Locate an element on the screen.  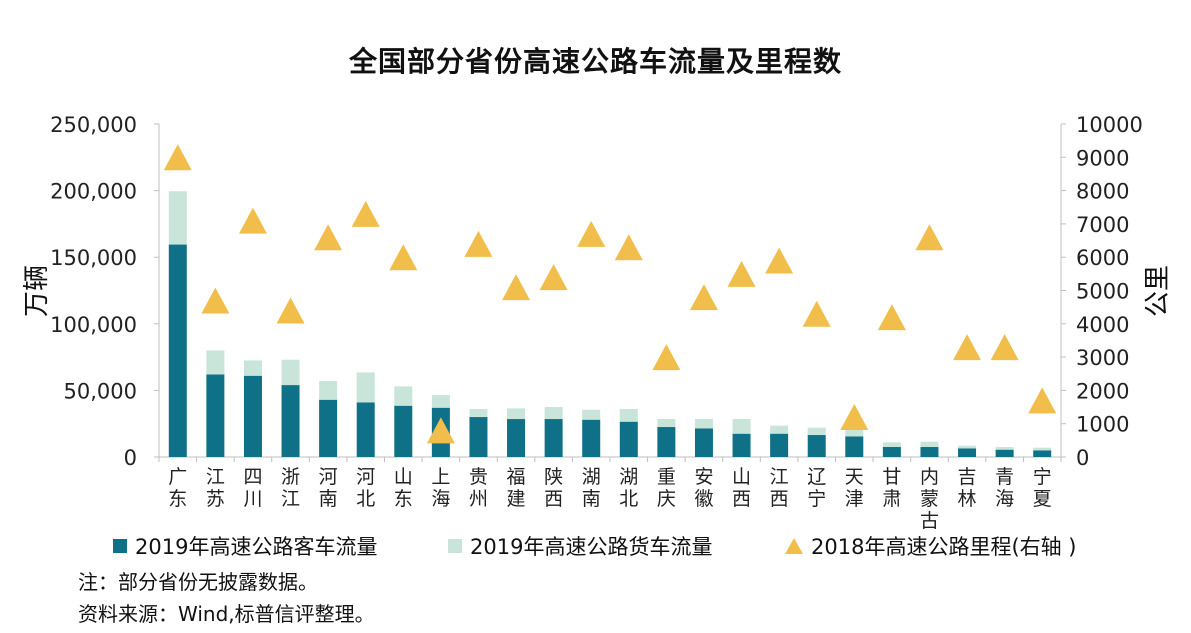
y-right-tick-label: 3000 is located at coordinates (1102, 358).